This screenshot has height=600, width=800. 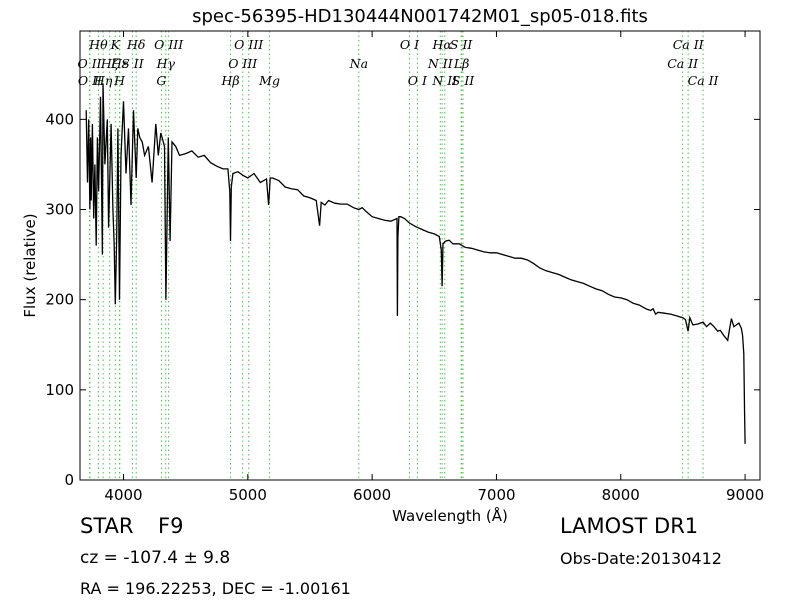 What do you see at coordinates (441, 44) in the screenshot?
I see `line-label: Hα` at bounding box center [441, 44].